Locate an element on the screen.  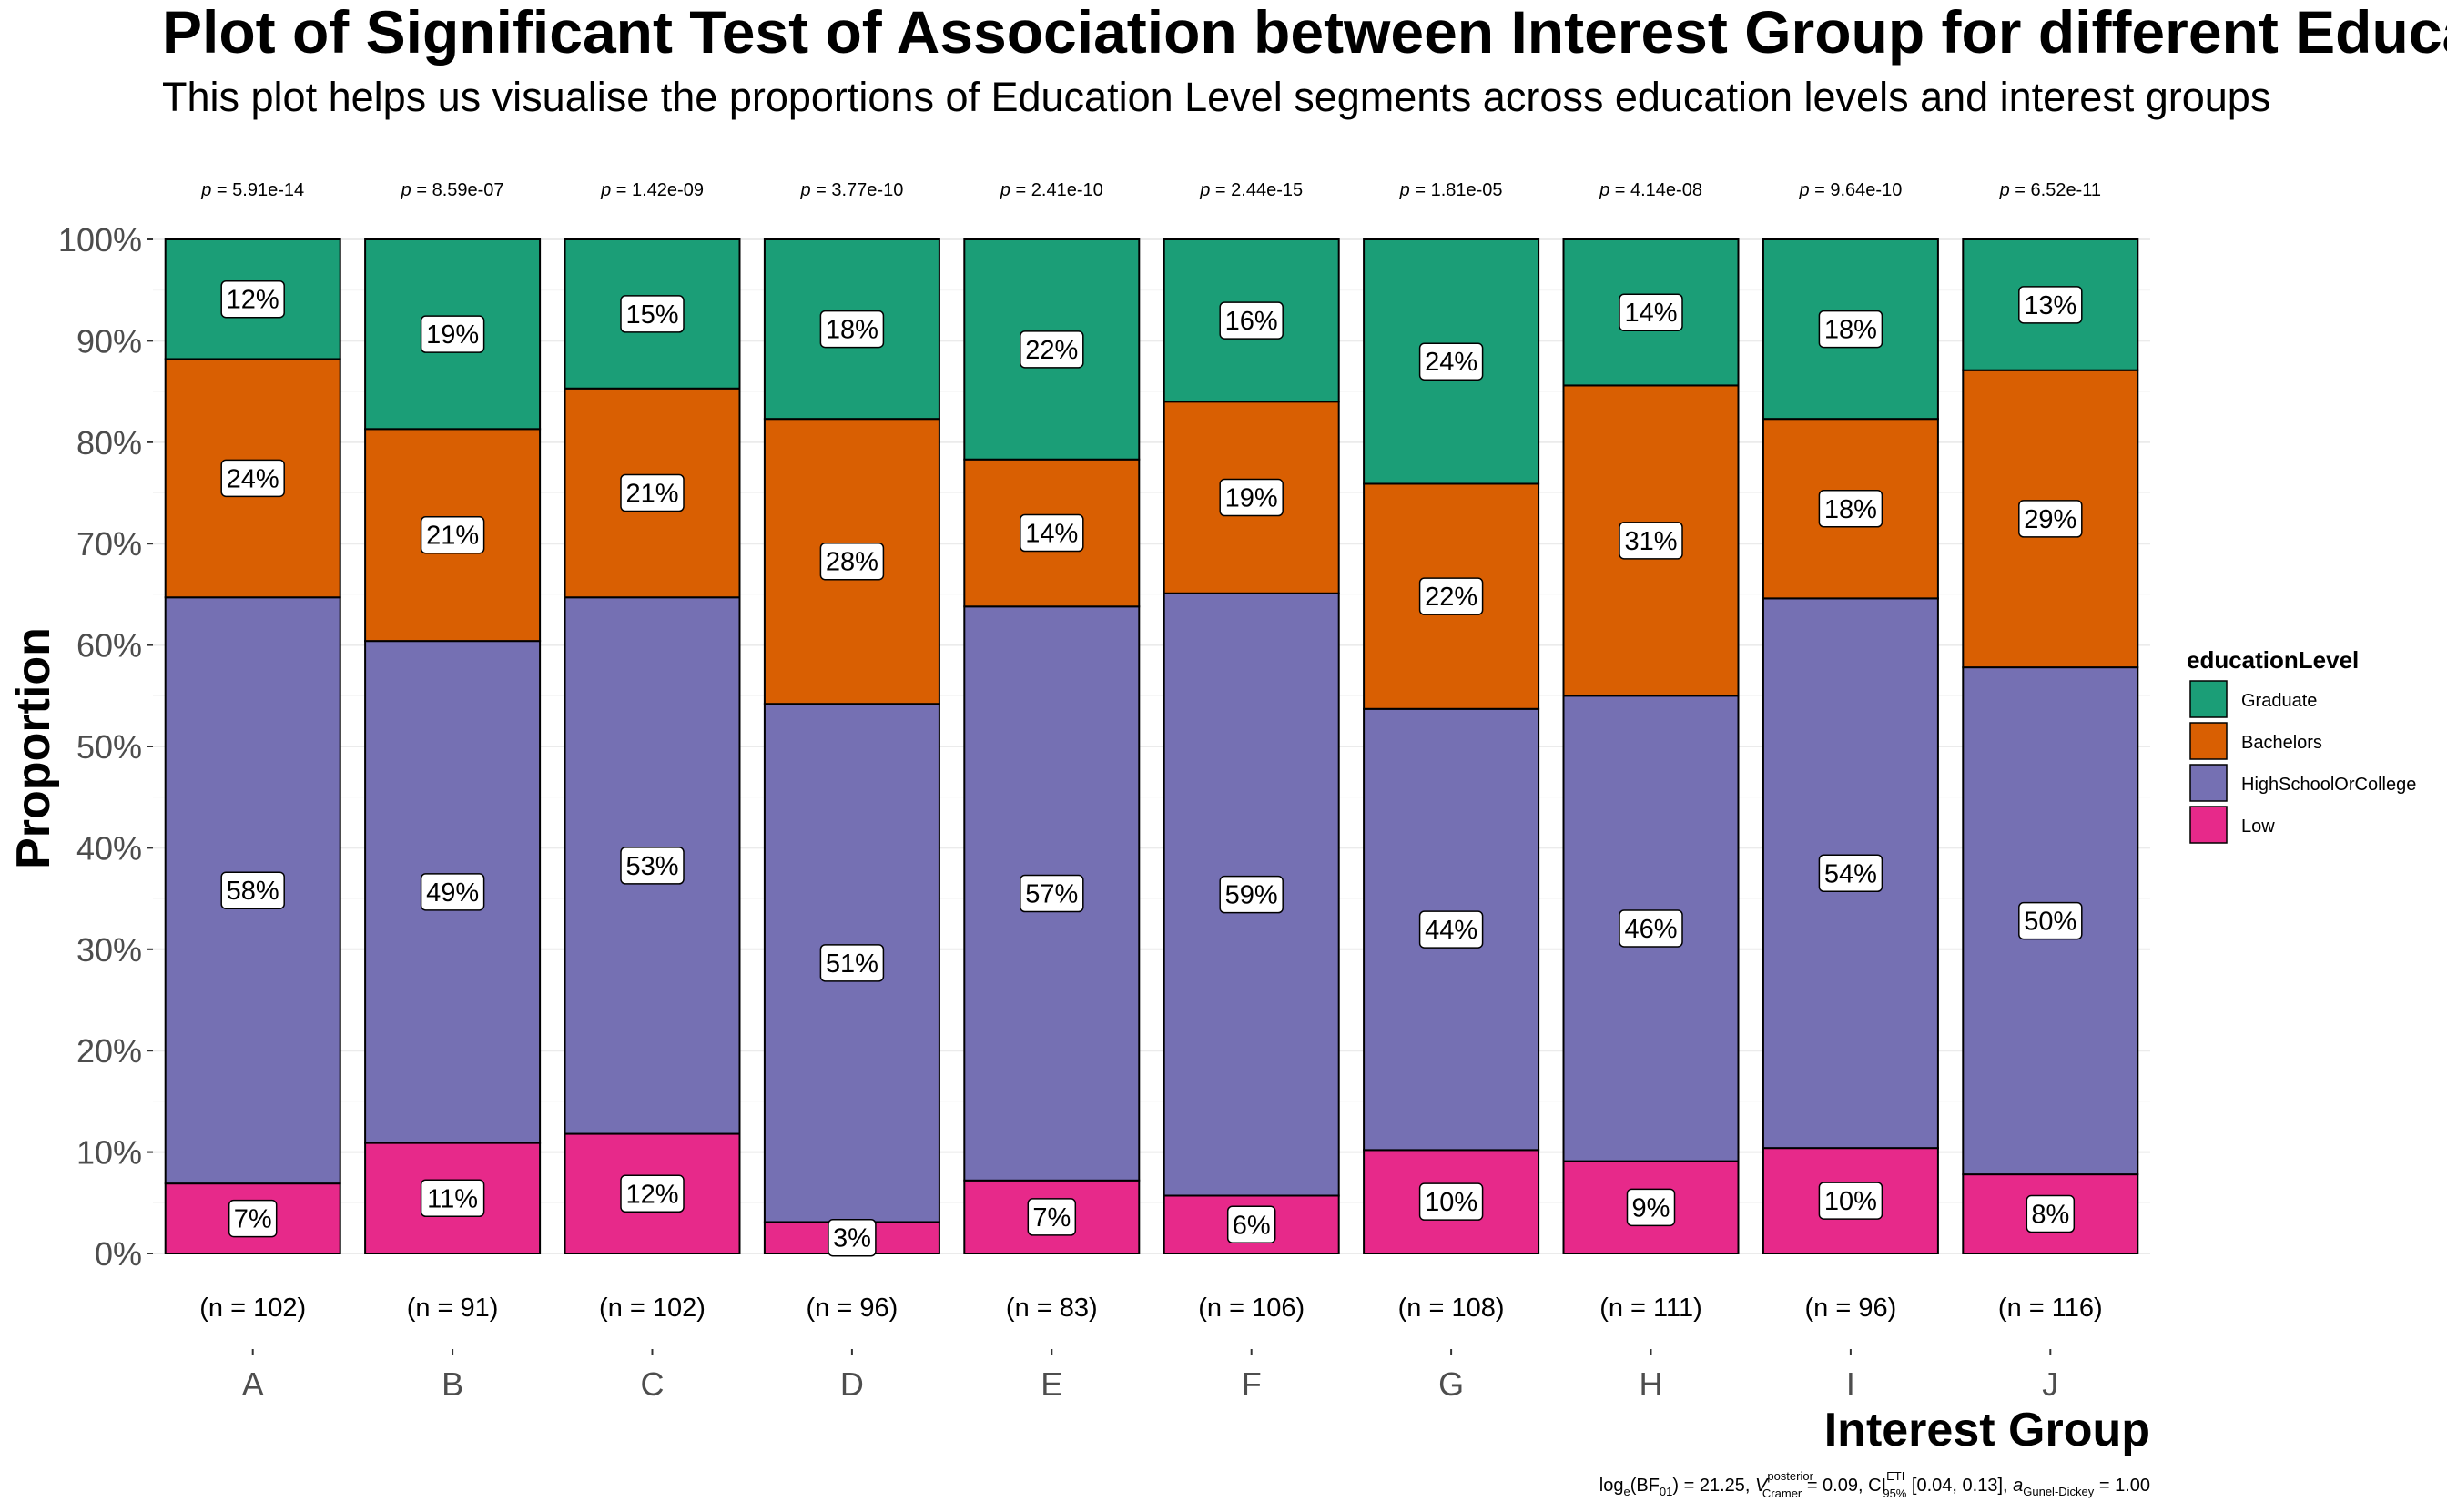
bar-segment-bachelors-g is located at coordinates (1451, 596).